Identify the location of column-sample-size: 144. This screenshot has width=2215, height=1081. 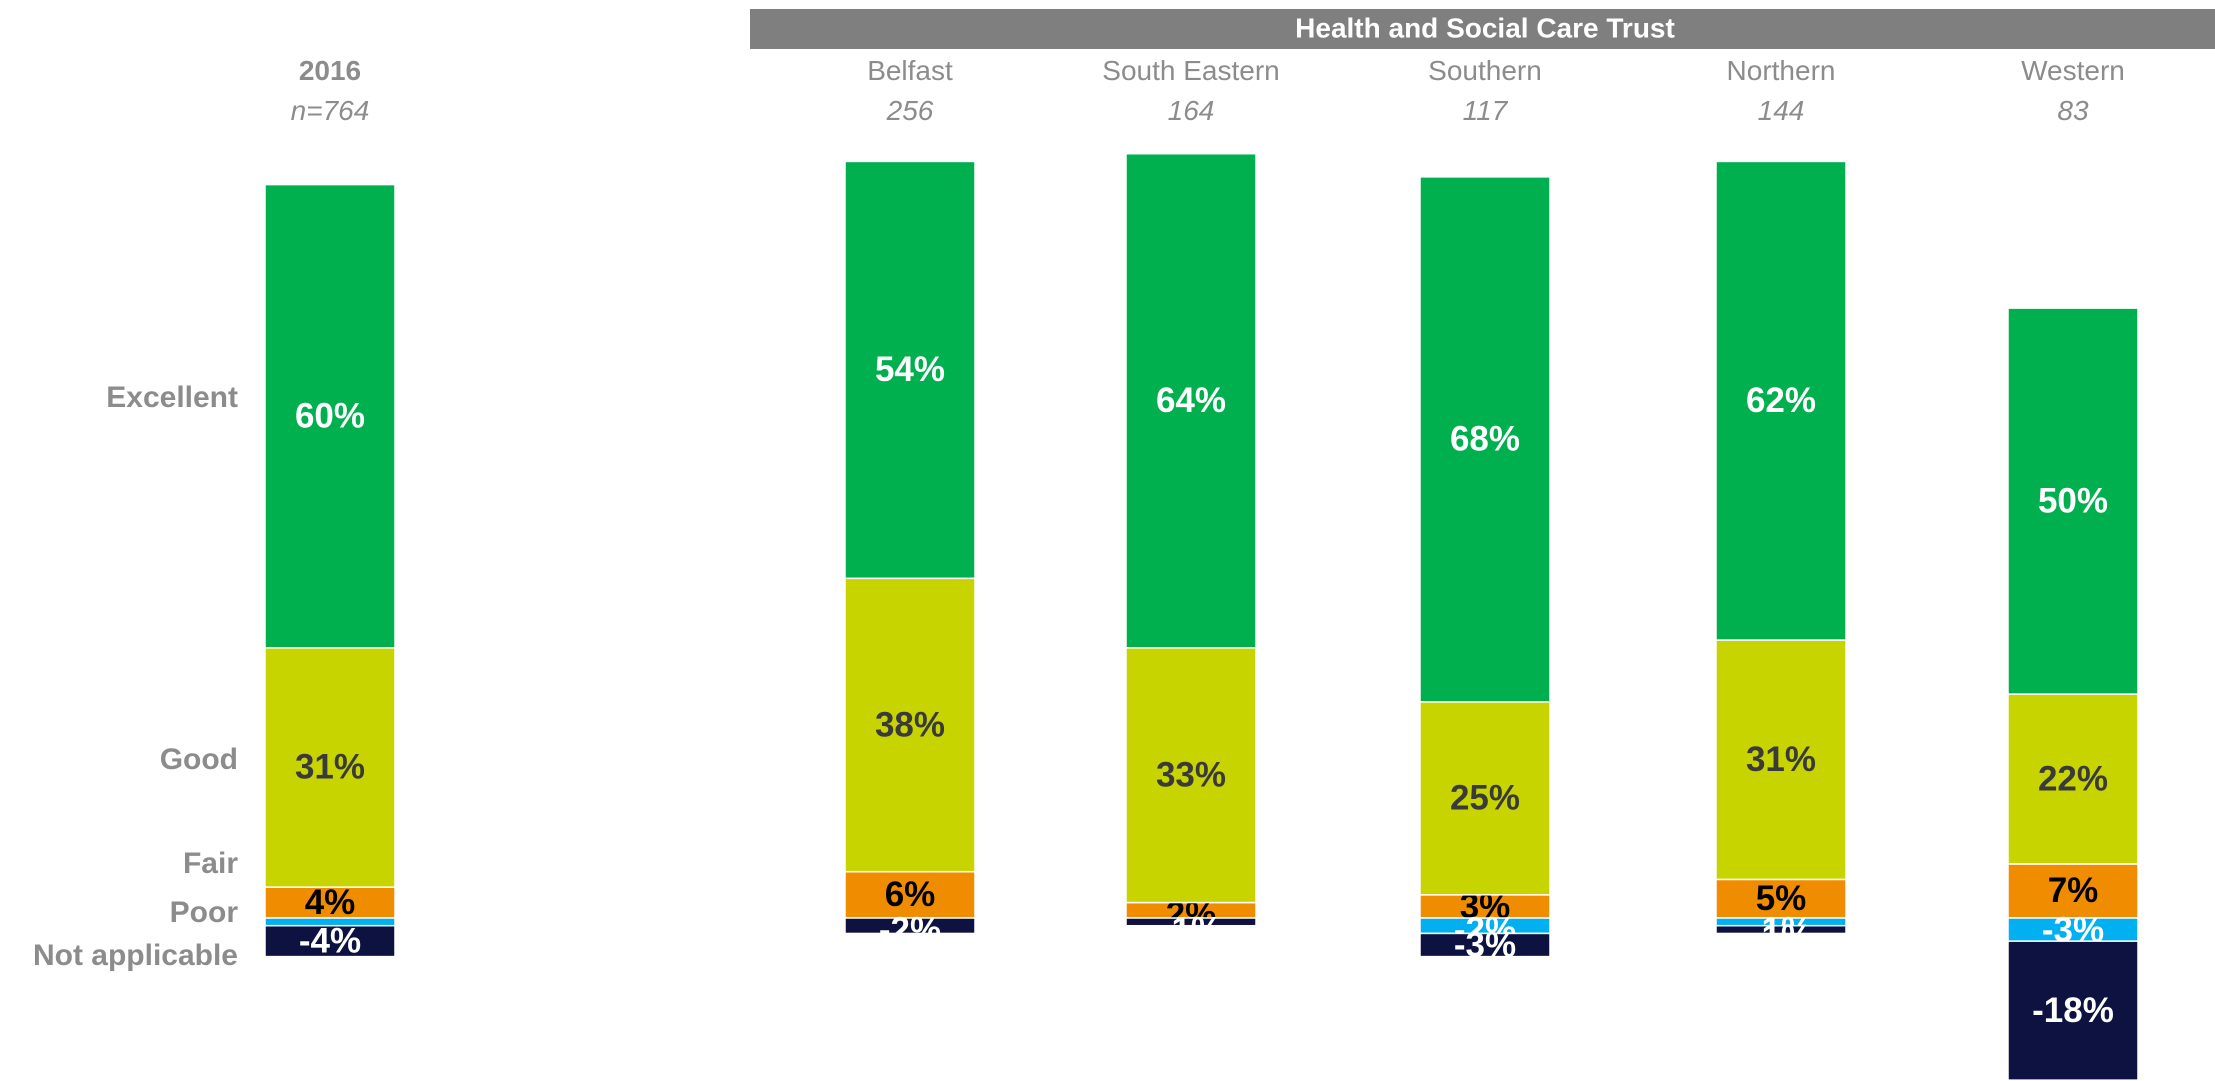
(1781, 110).